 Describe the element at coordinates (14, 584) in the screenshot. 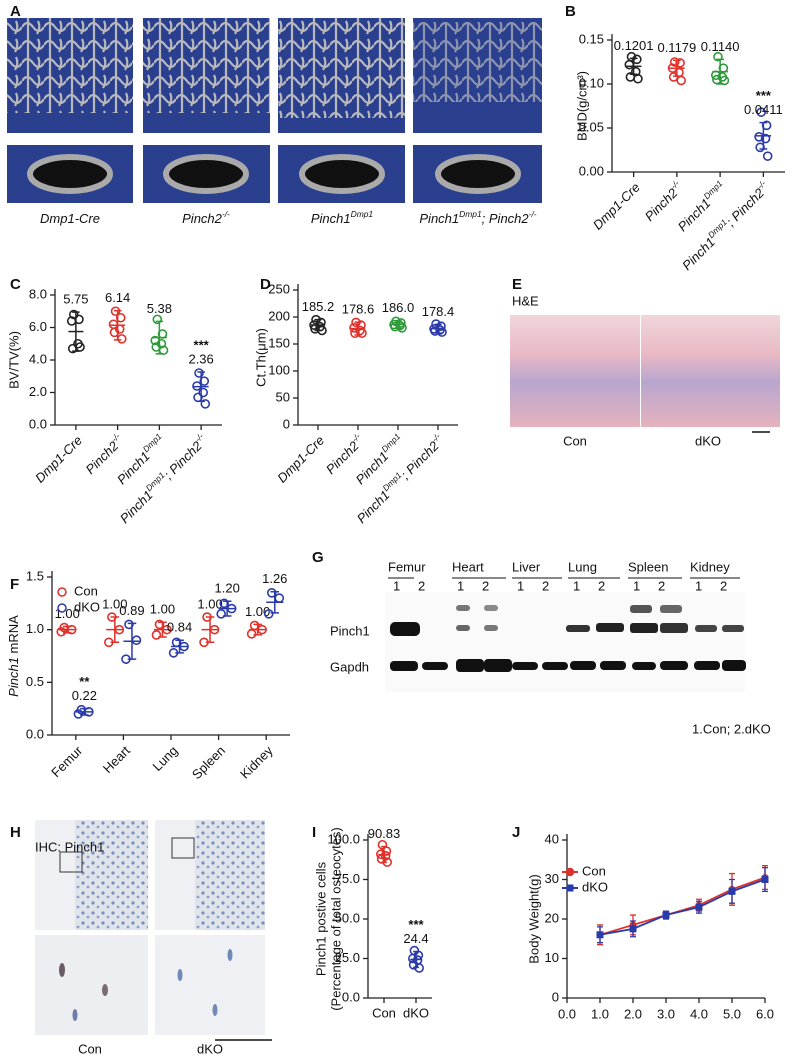

I see `panel-letter: F` at that location.